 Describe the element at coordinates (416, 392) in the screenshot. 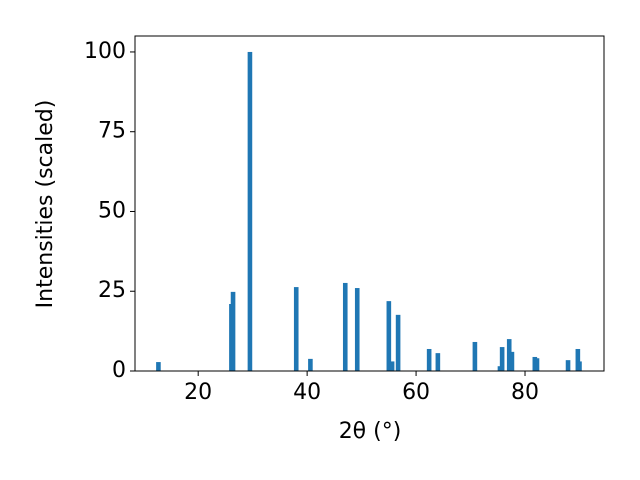

I see `x-tick-label: 60` at that location.